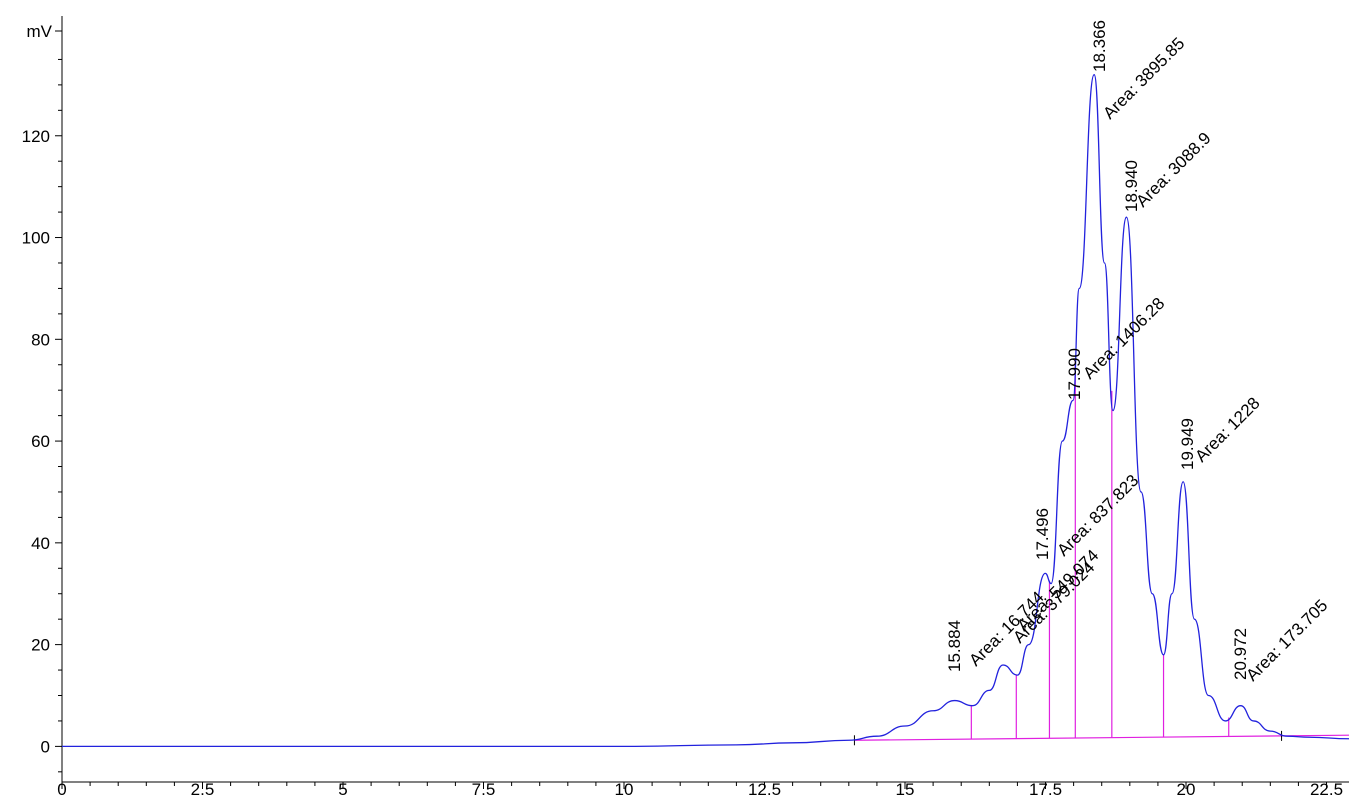  Describe the element at coordinates (1326, 789) in the screenshot. I see `x-tick-label: 22.5` at that location.